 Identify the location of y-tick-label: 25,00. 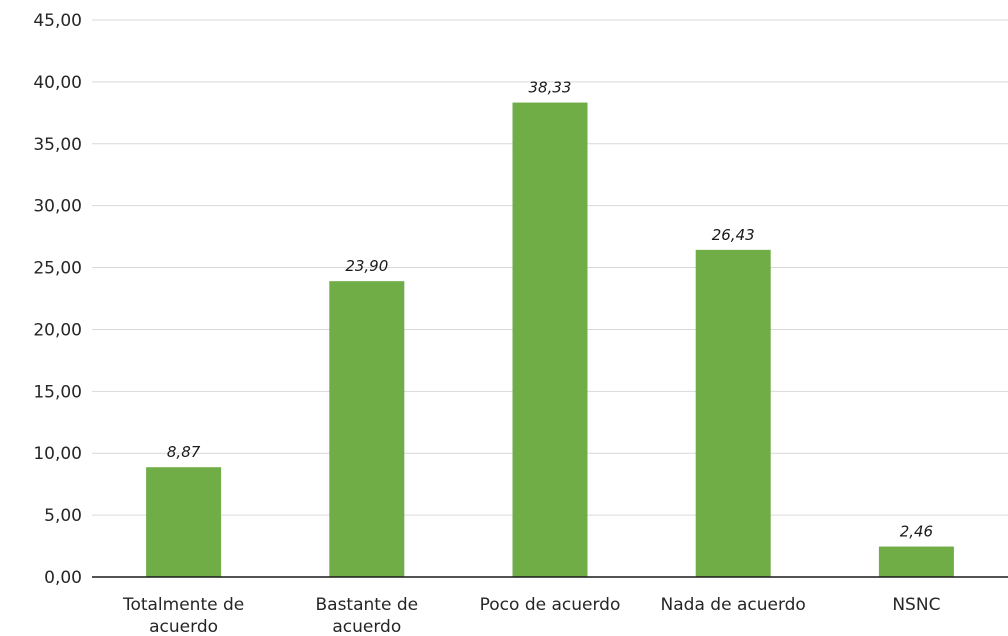
(57, 269).